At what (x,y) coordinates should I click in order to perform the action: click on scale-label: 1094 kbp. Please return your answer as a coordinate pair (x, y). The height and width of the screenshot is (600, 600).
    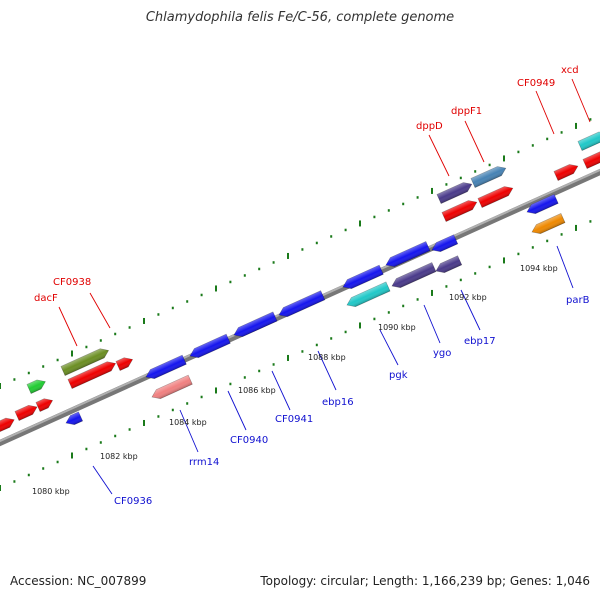
    Looking at the image, I should click on (539, 268).